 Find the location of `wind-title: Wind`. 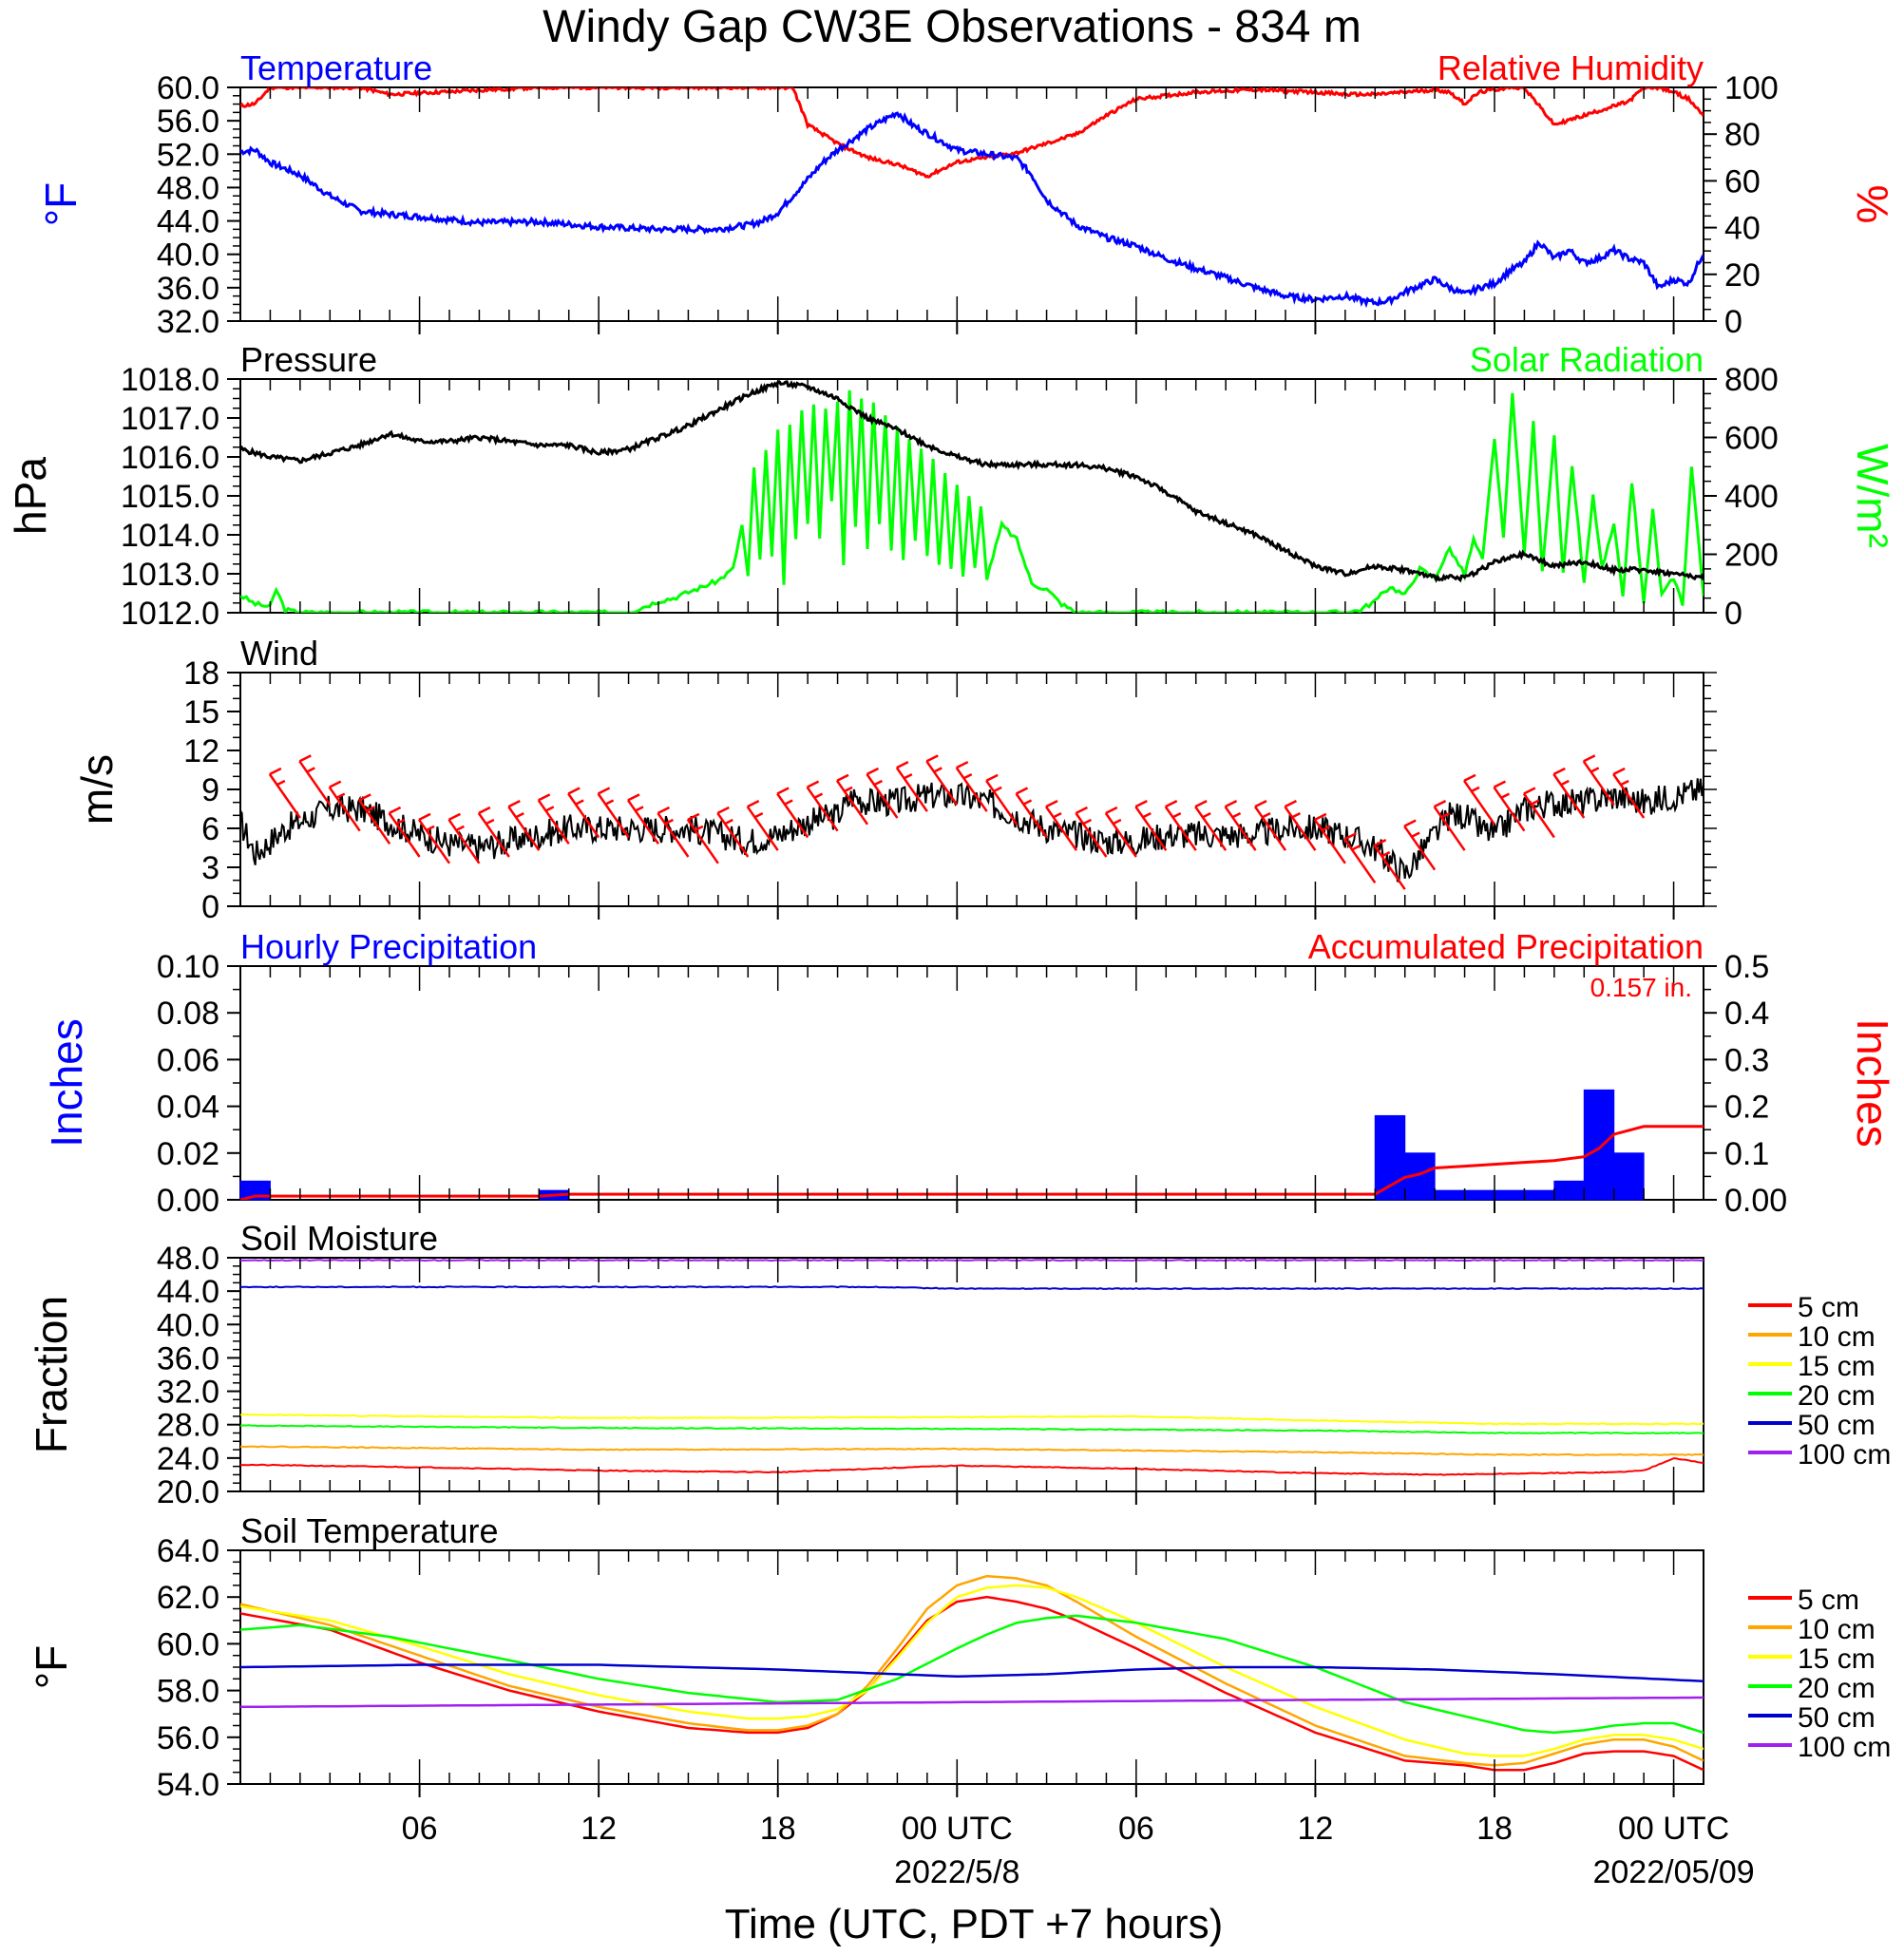

wind-title: Wind is located at coordinates (279, 653).